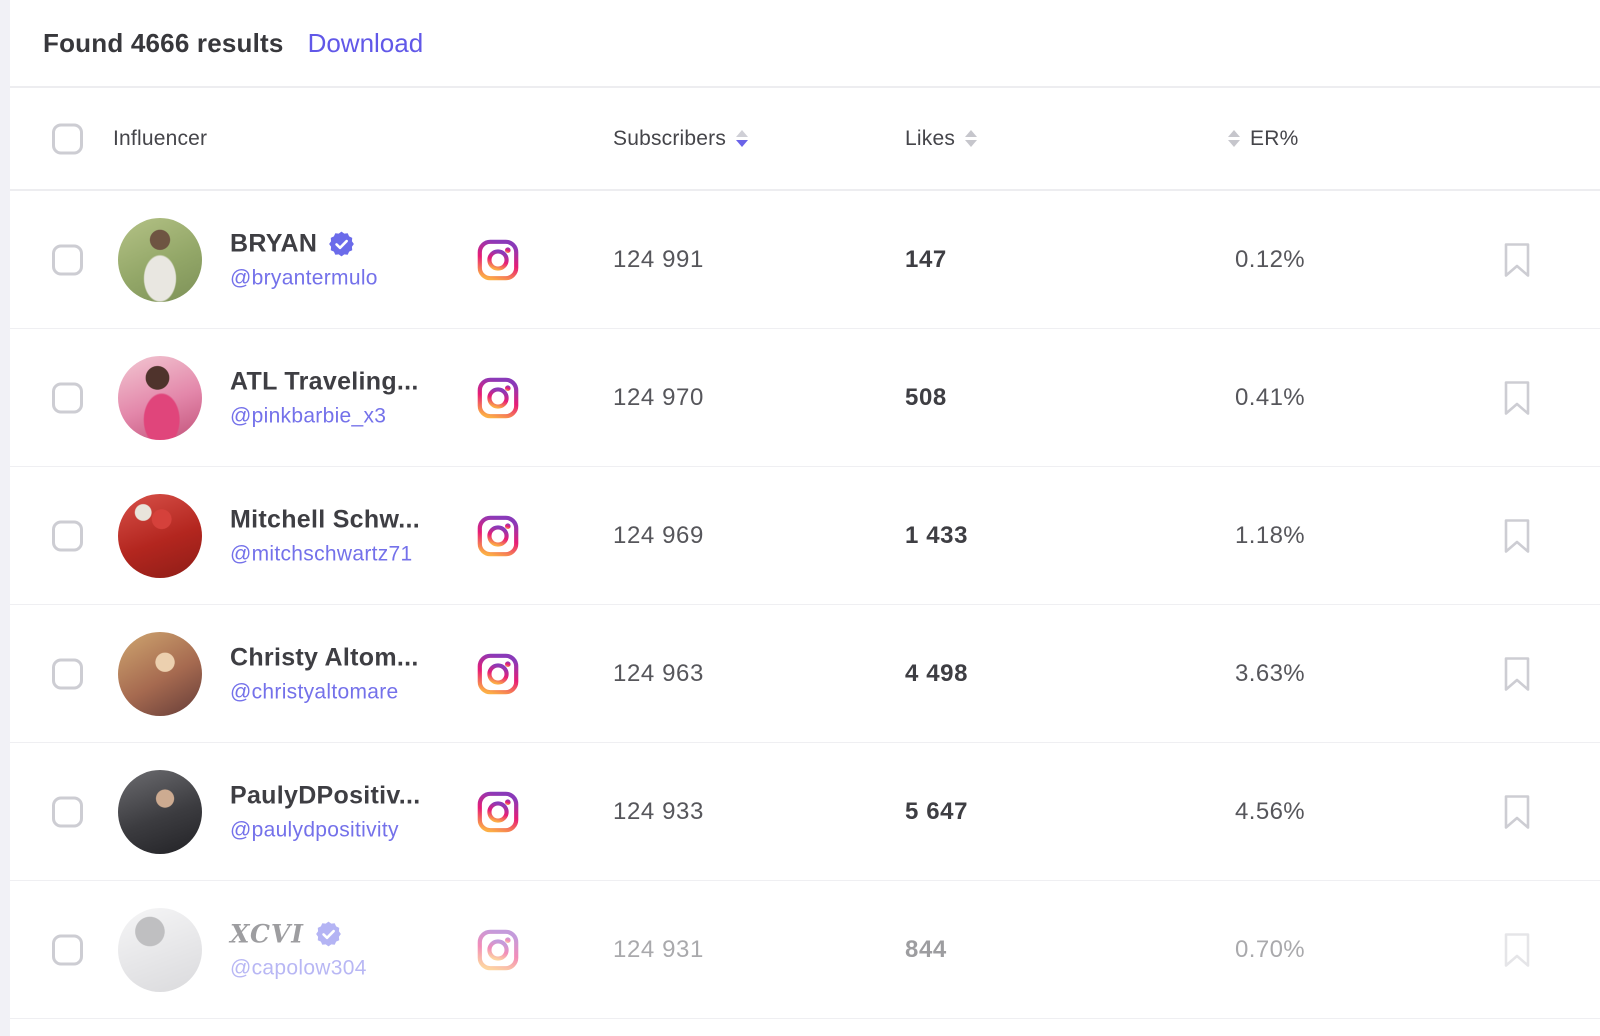 The image size is (1600, 1036). What do you see at coordinates (930, 138) in the screenshot?
I see `column-label-likes: Likes` at bounding box center [930, 138].